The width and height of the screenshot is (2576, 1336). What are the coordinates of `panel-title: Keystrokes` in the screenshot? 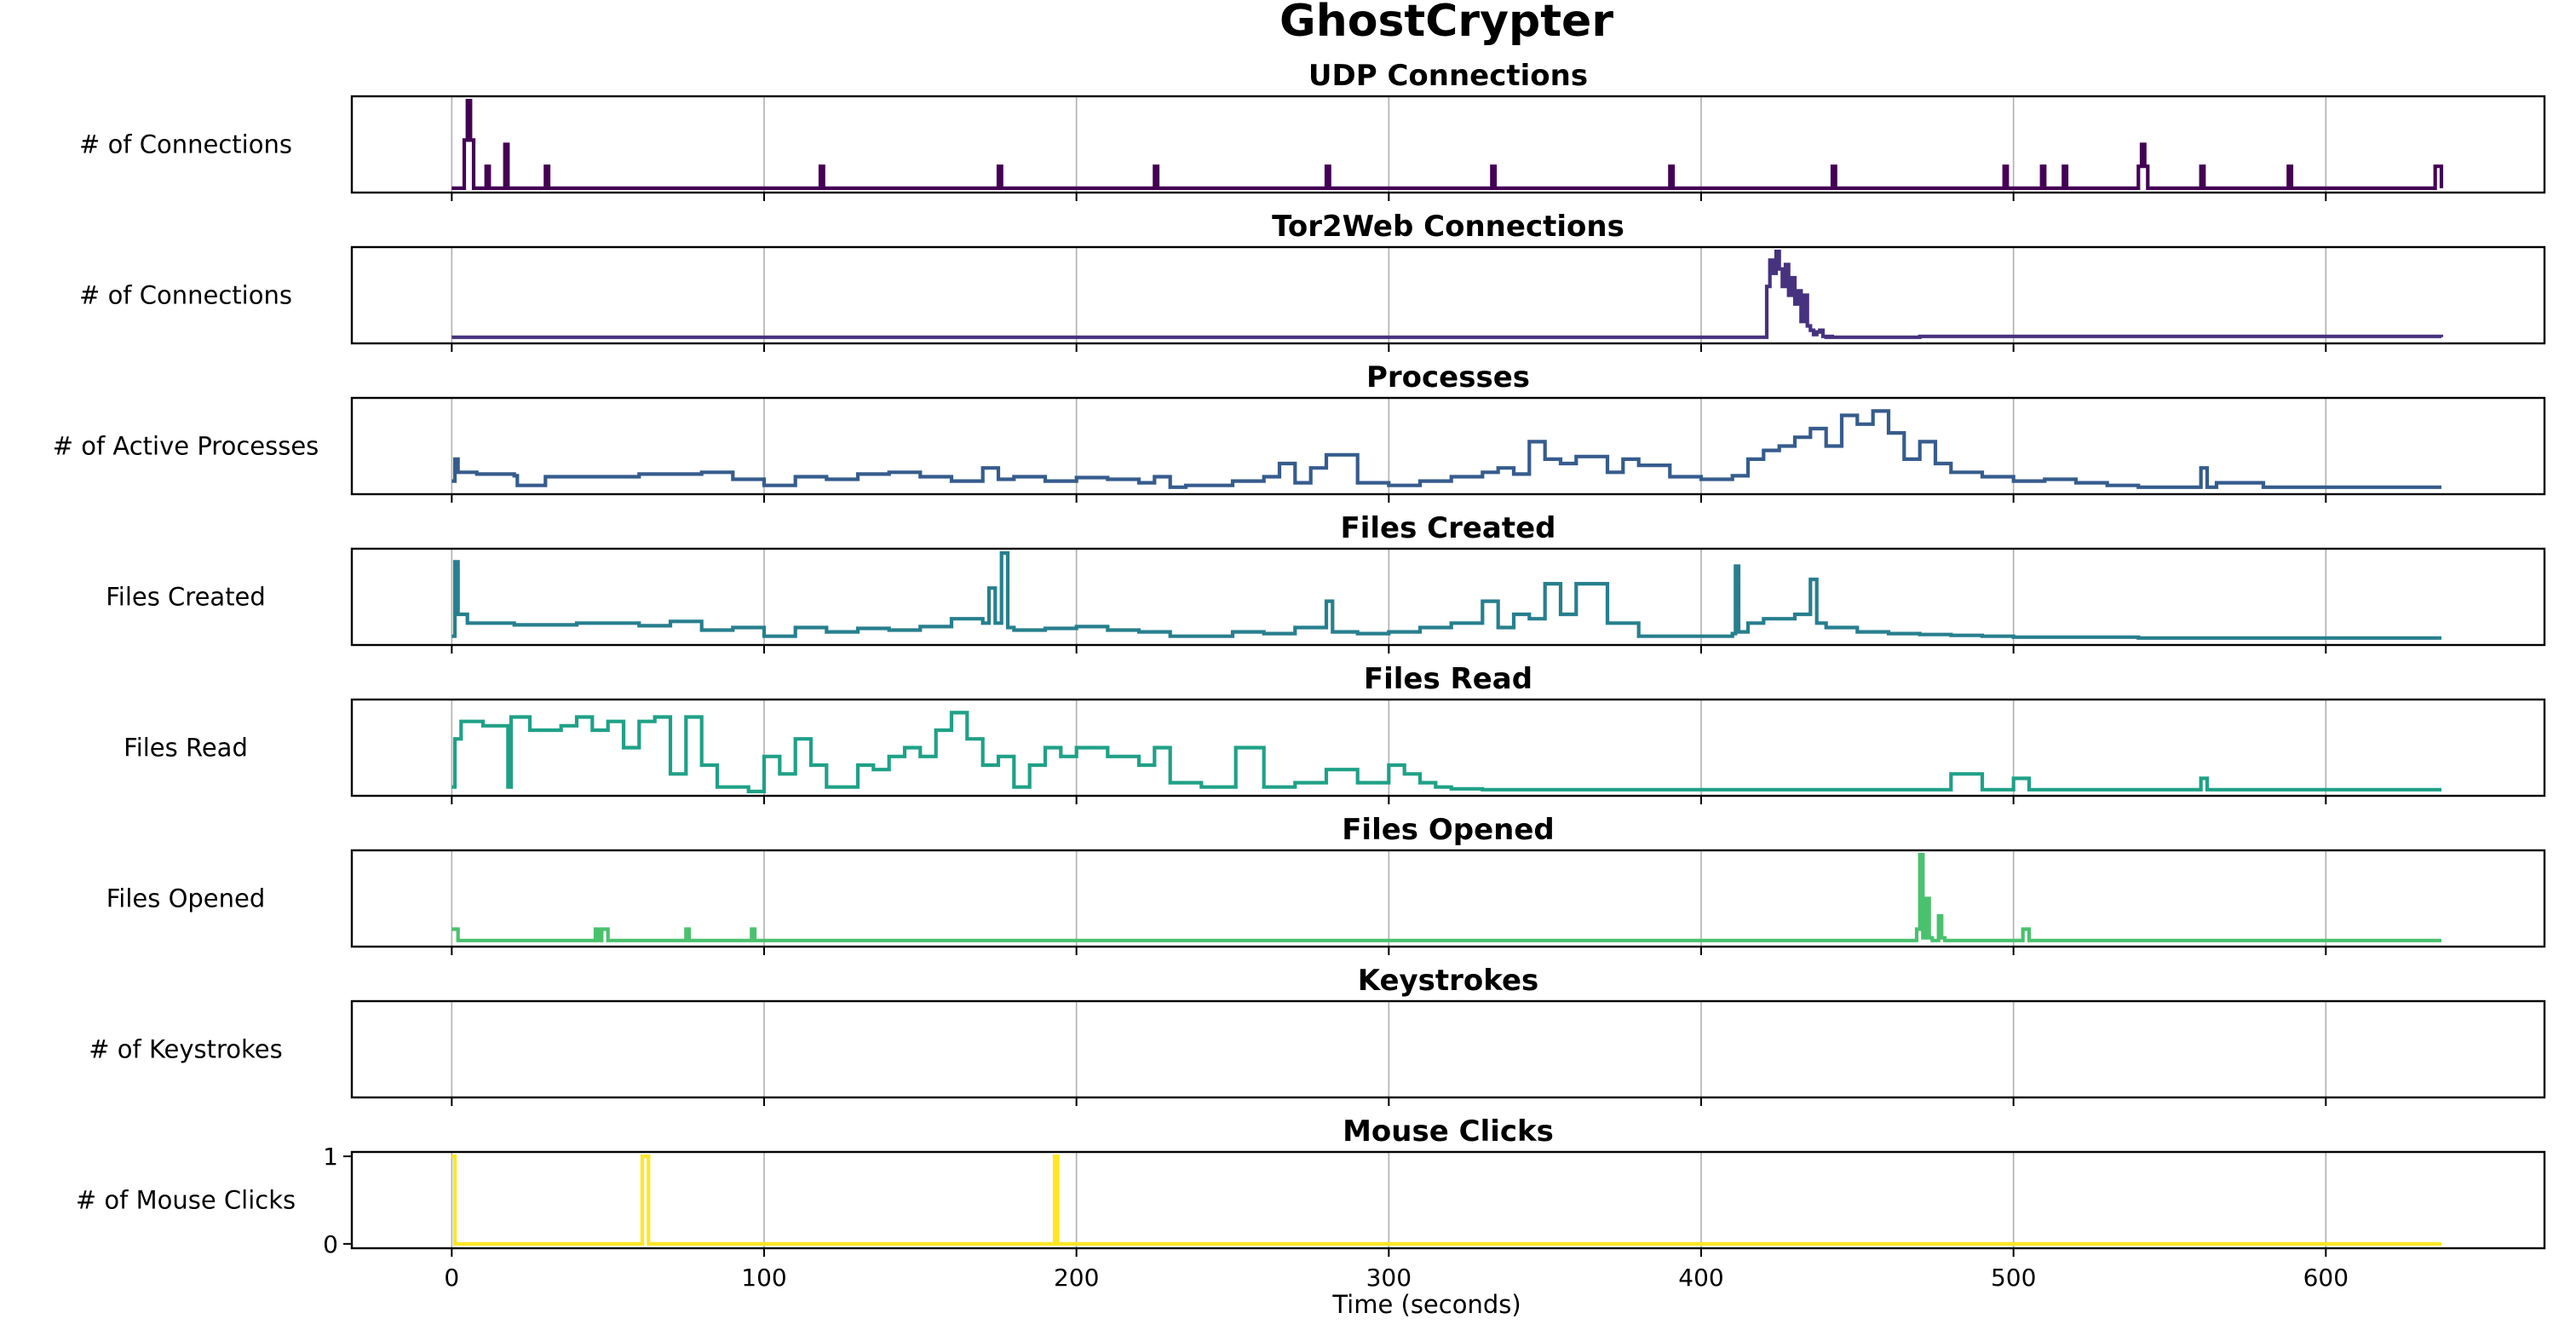 It's located at (1449, 981).